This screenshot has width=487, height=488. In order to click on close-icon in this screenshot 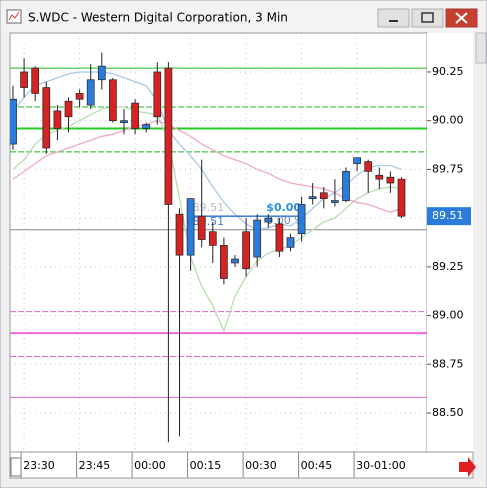, I will do `click(461, 18)`.